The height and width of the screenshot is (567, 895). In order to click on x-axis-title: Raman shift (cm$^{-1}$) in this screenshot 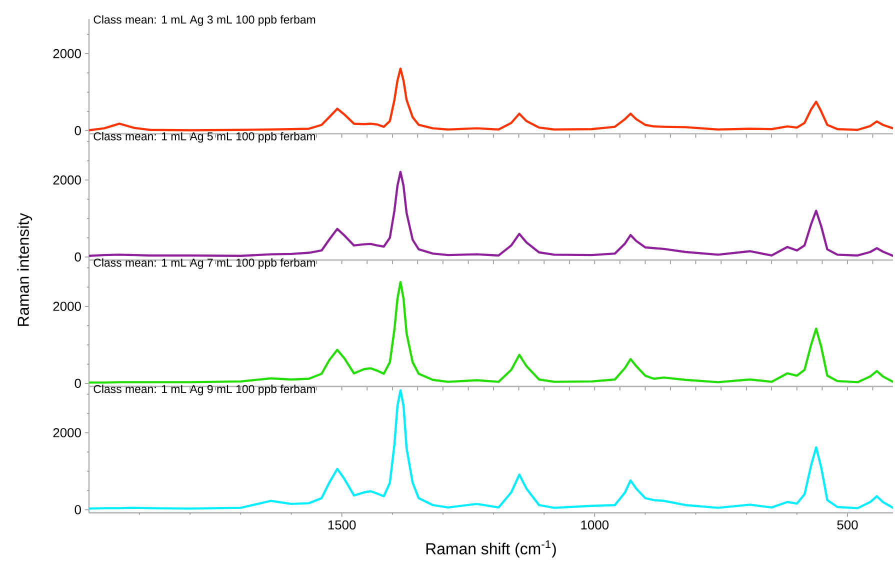, I will do `click(491, 549)`.